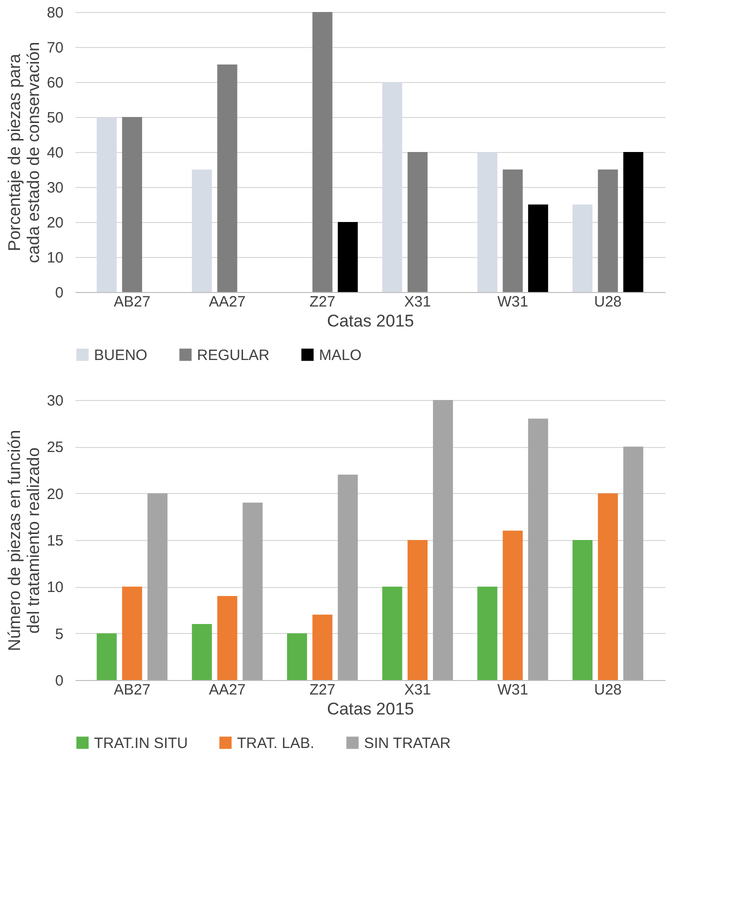 The image size is (733, 919). I want to click on y-tick-label: 60, so click(55, 83).